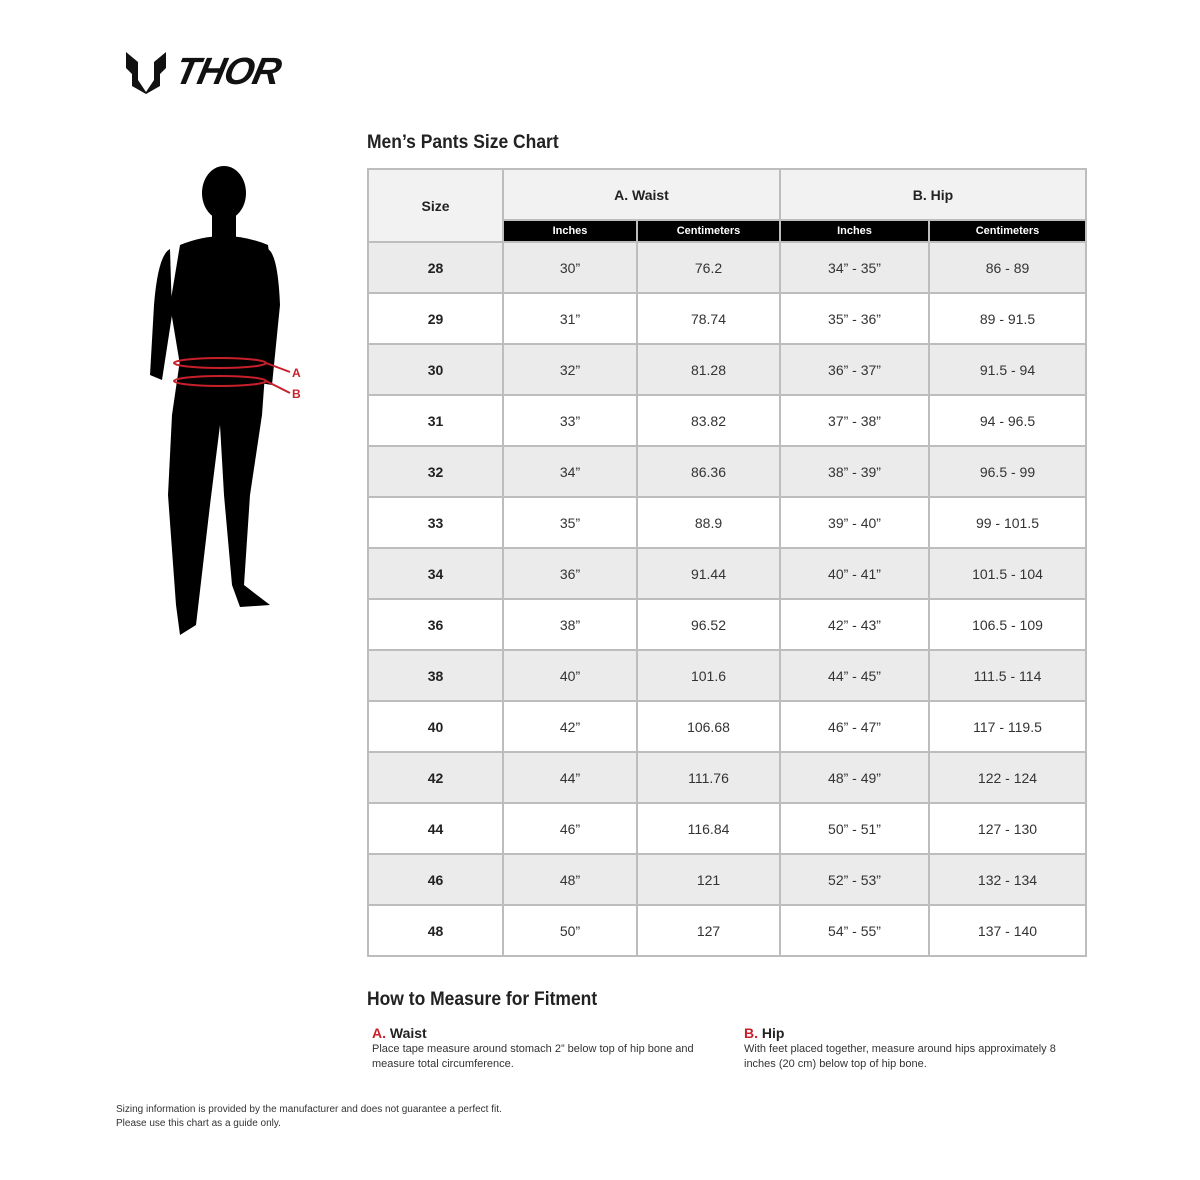 The height and width of the screenshot is (1180, 1200). What do you see at coordinates (146, 73) in the screenshot?
I see `thor-logo-icon` at bounding box center [146, 73].